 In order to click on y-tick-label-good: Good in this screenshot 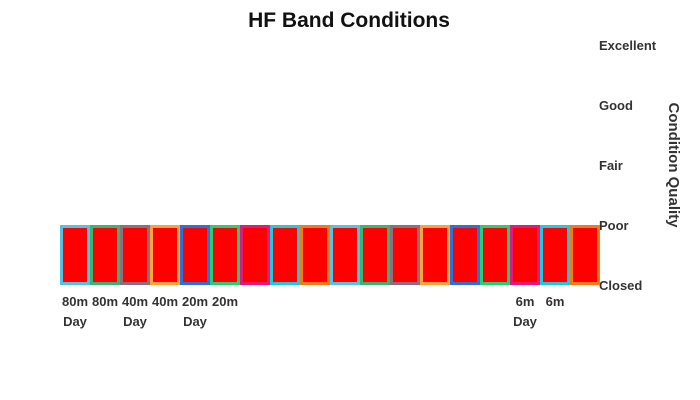, I will do `click(616, 105)`.